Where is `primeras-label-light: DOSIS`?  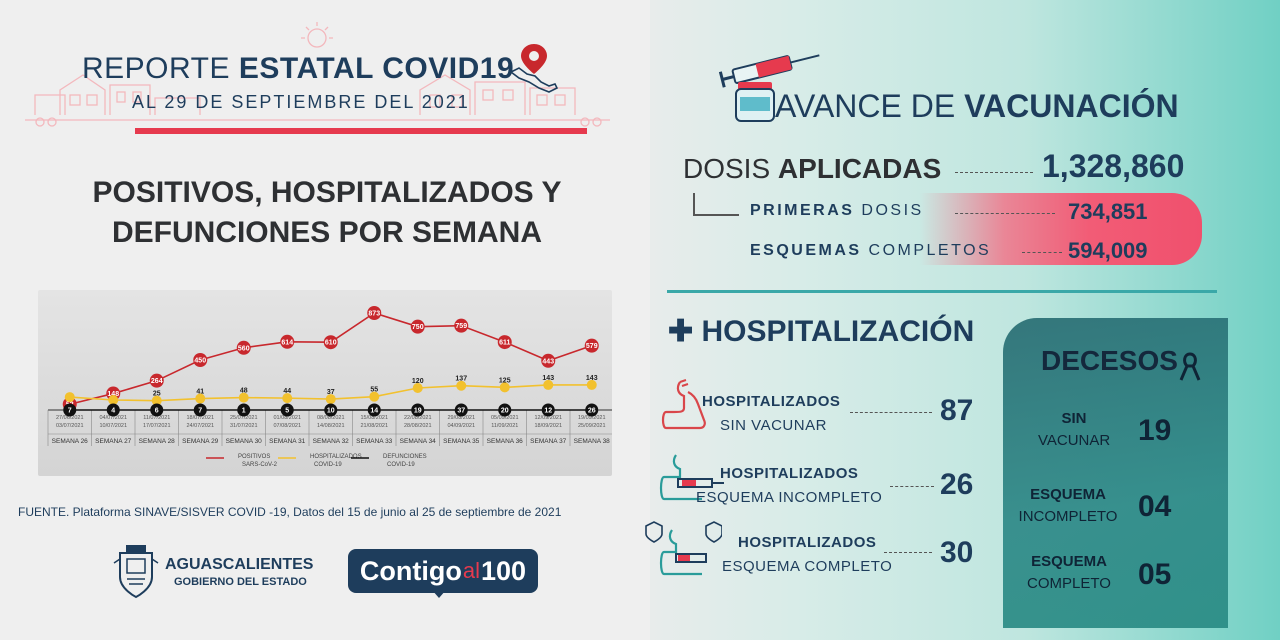
primeras-label-light: DOSIS is located at coordinates (892, 210).